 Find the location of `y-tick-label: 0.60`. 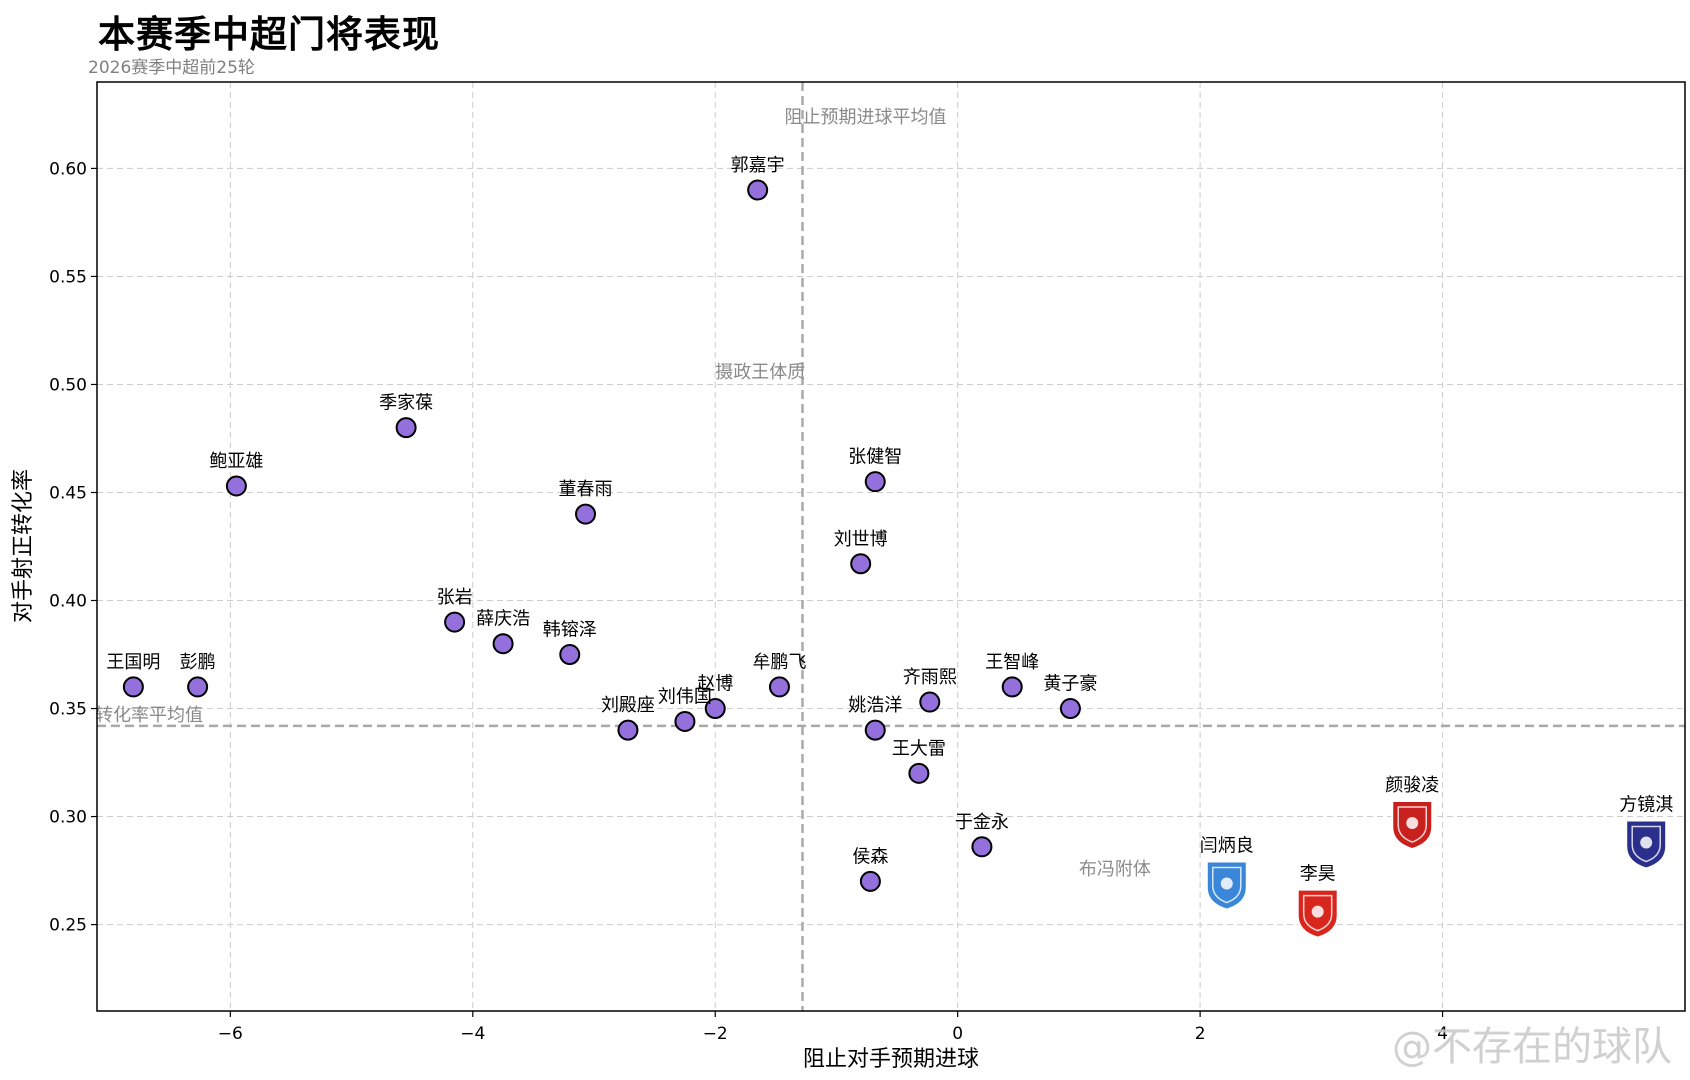

y-tick-label: 0.60 is located at coordinates (68, 169).